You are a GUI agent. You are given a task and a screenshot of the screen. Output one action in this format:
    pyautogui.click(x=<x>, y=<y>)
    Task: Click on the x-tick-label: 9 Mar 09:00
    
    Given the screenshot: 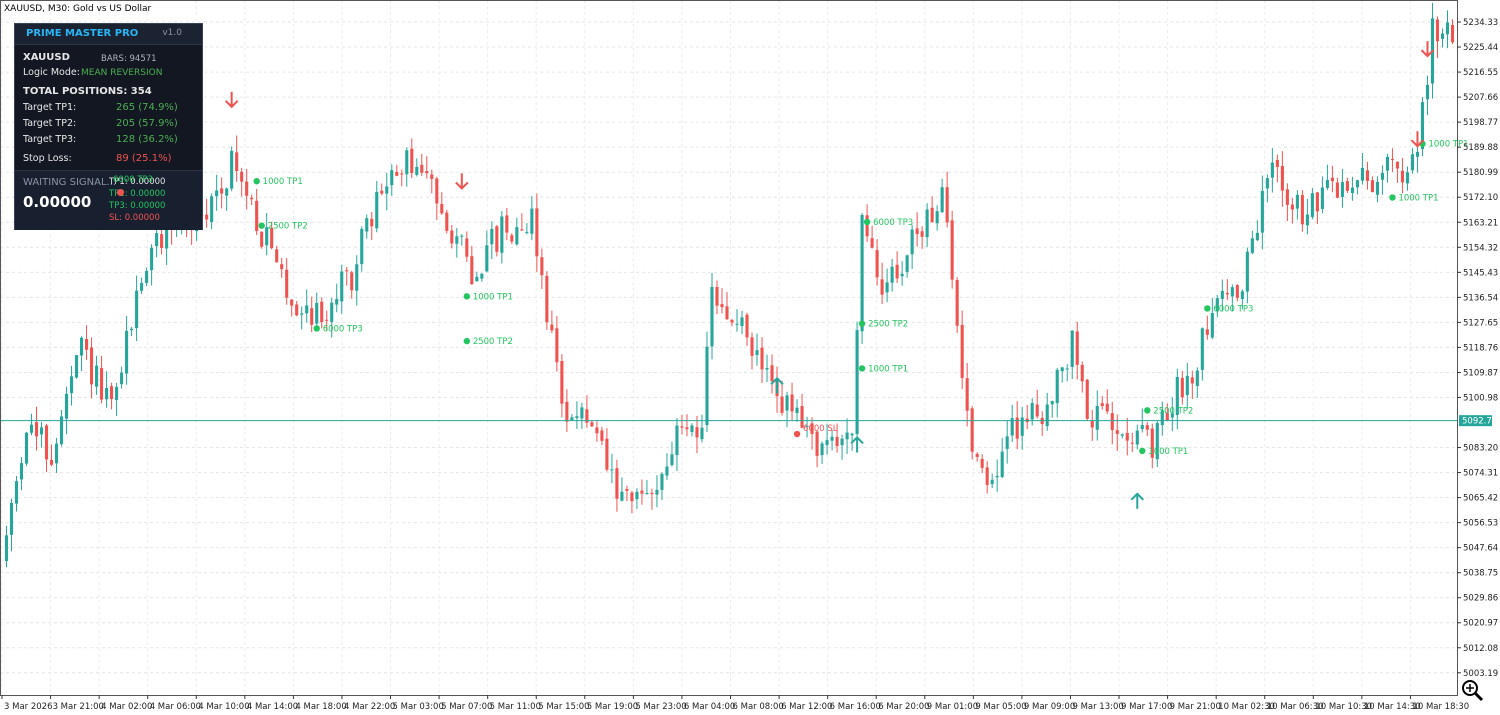 What is the action you would take?
    pyautogui.click(x=1049, y=707)
    